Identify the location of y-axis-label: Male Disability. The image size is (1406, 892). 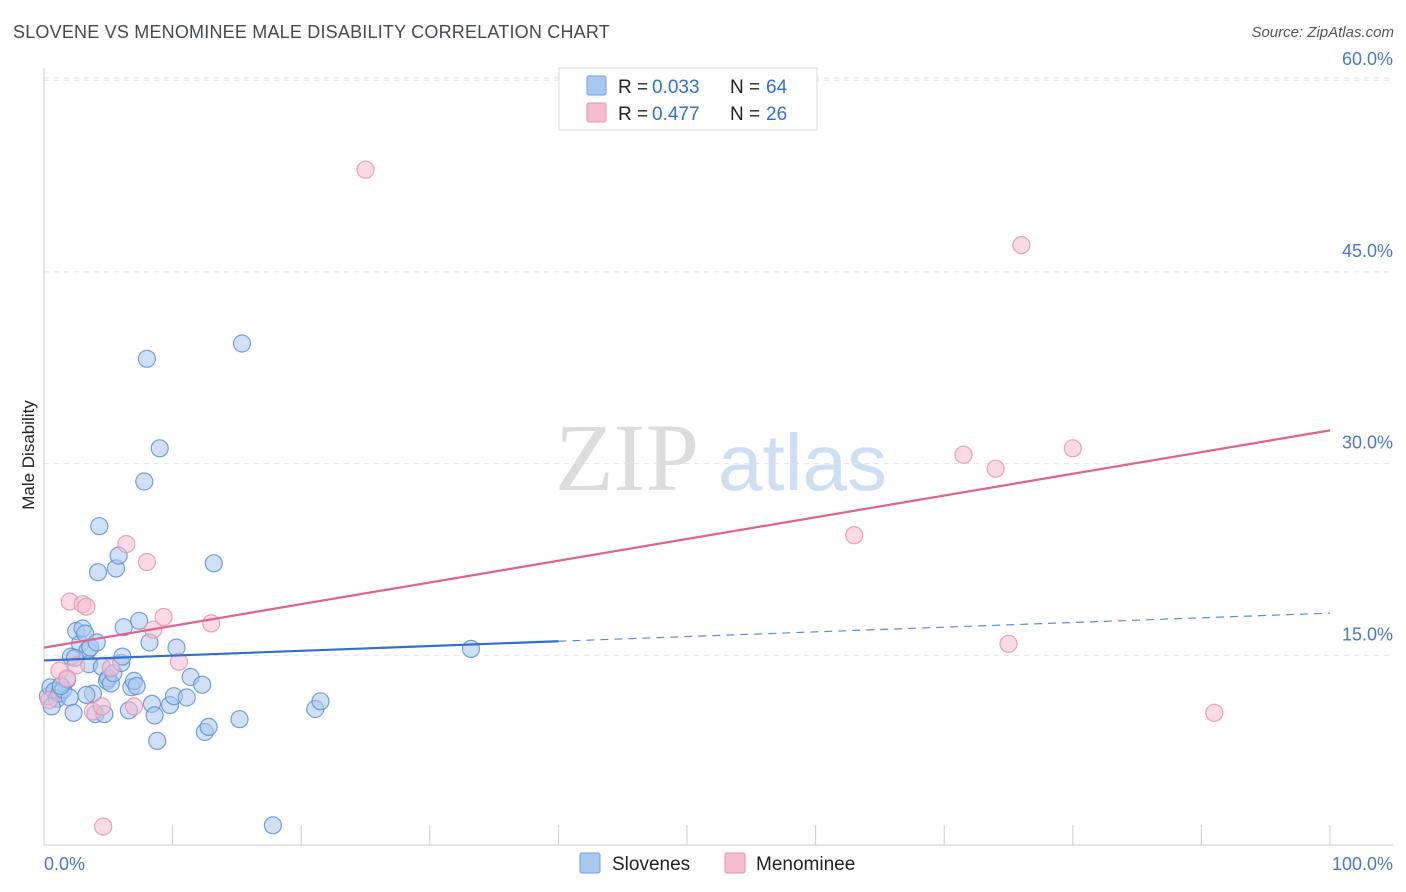
(28, 455).